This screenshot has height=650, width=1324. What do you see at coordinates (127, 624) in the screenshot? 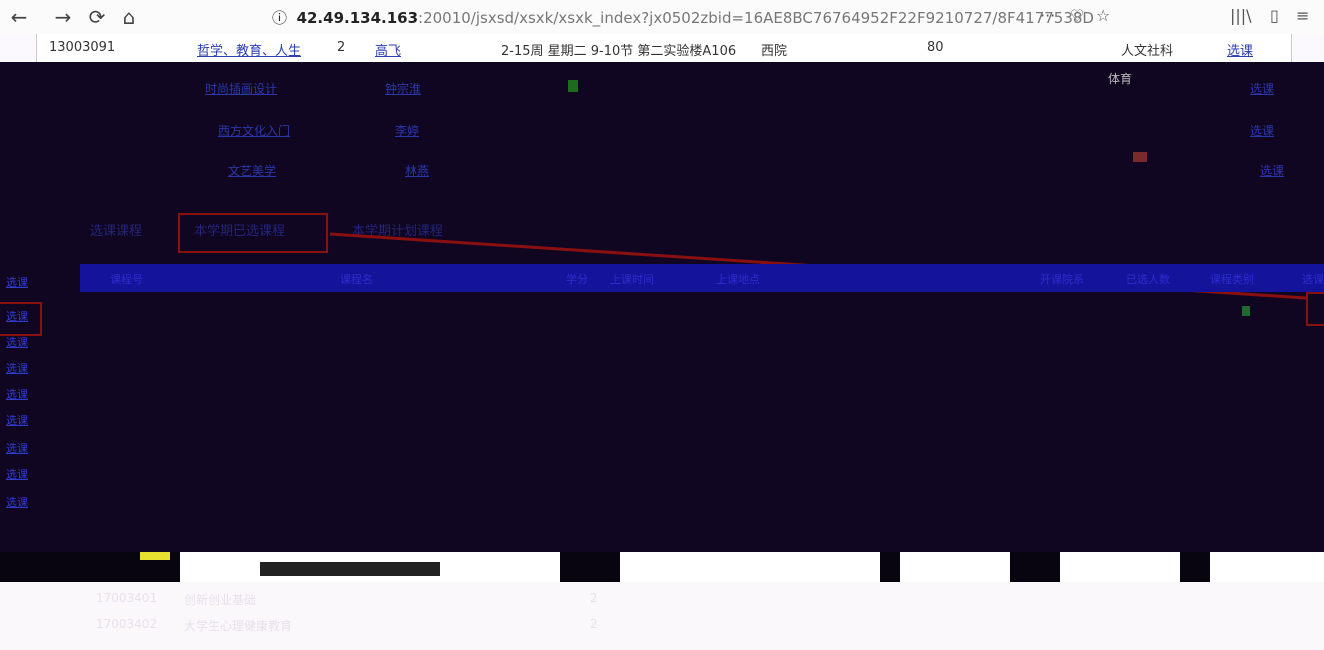
I see `course-code: 17003402` at bounding box center [127, 624].